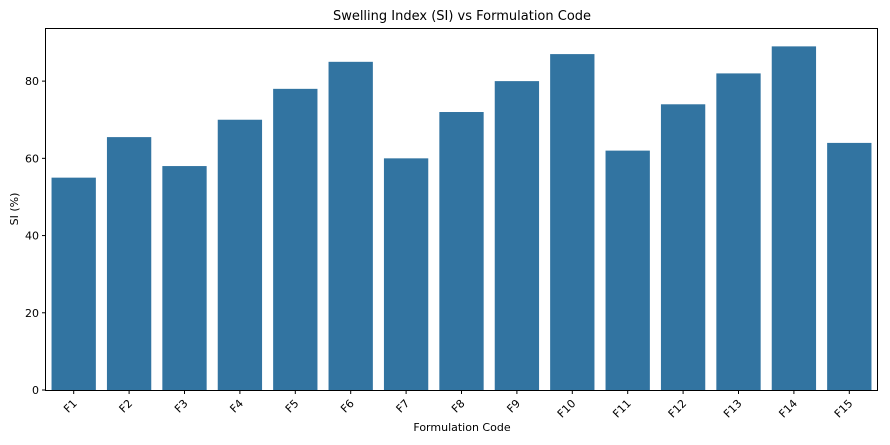 Image resolution: width=890 pixels, height=445 pixels. Describe the element at coordinates (32, 313) in the screenshot. I see `y-tick-label: 20` at that location.